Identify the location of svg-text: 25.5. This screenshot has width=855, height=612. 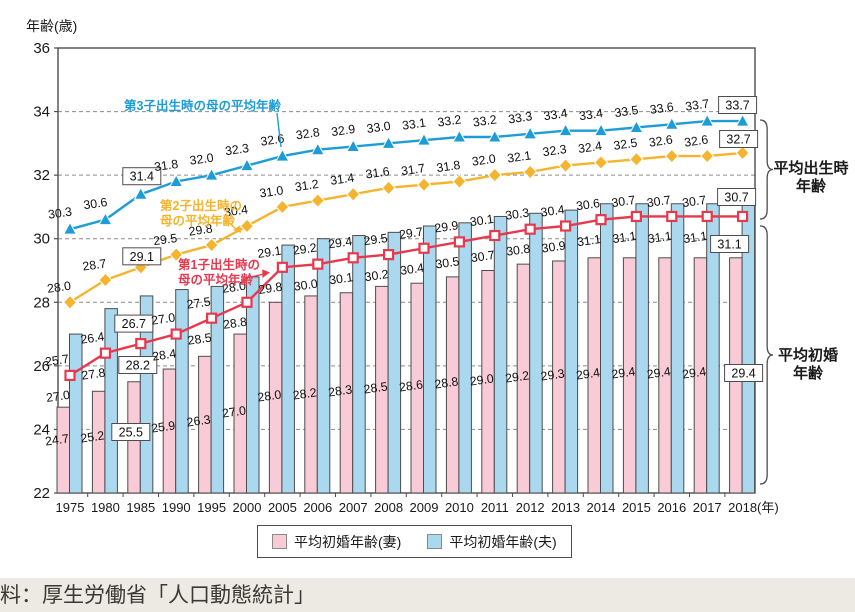
(131, 433).